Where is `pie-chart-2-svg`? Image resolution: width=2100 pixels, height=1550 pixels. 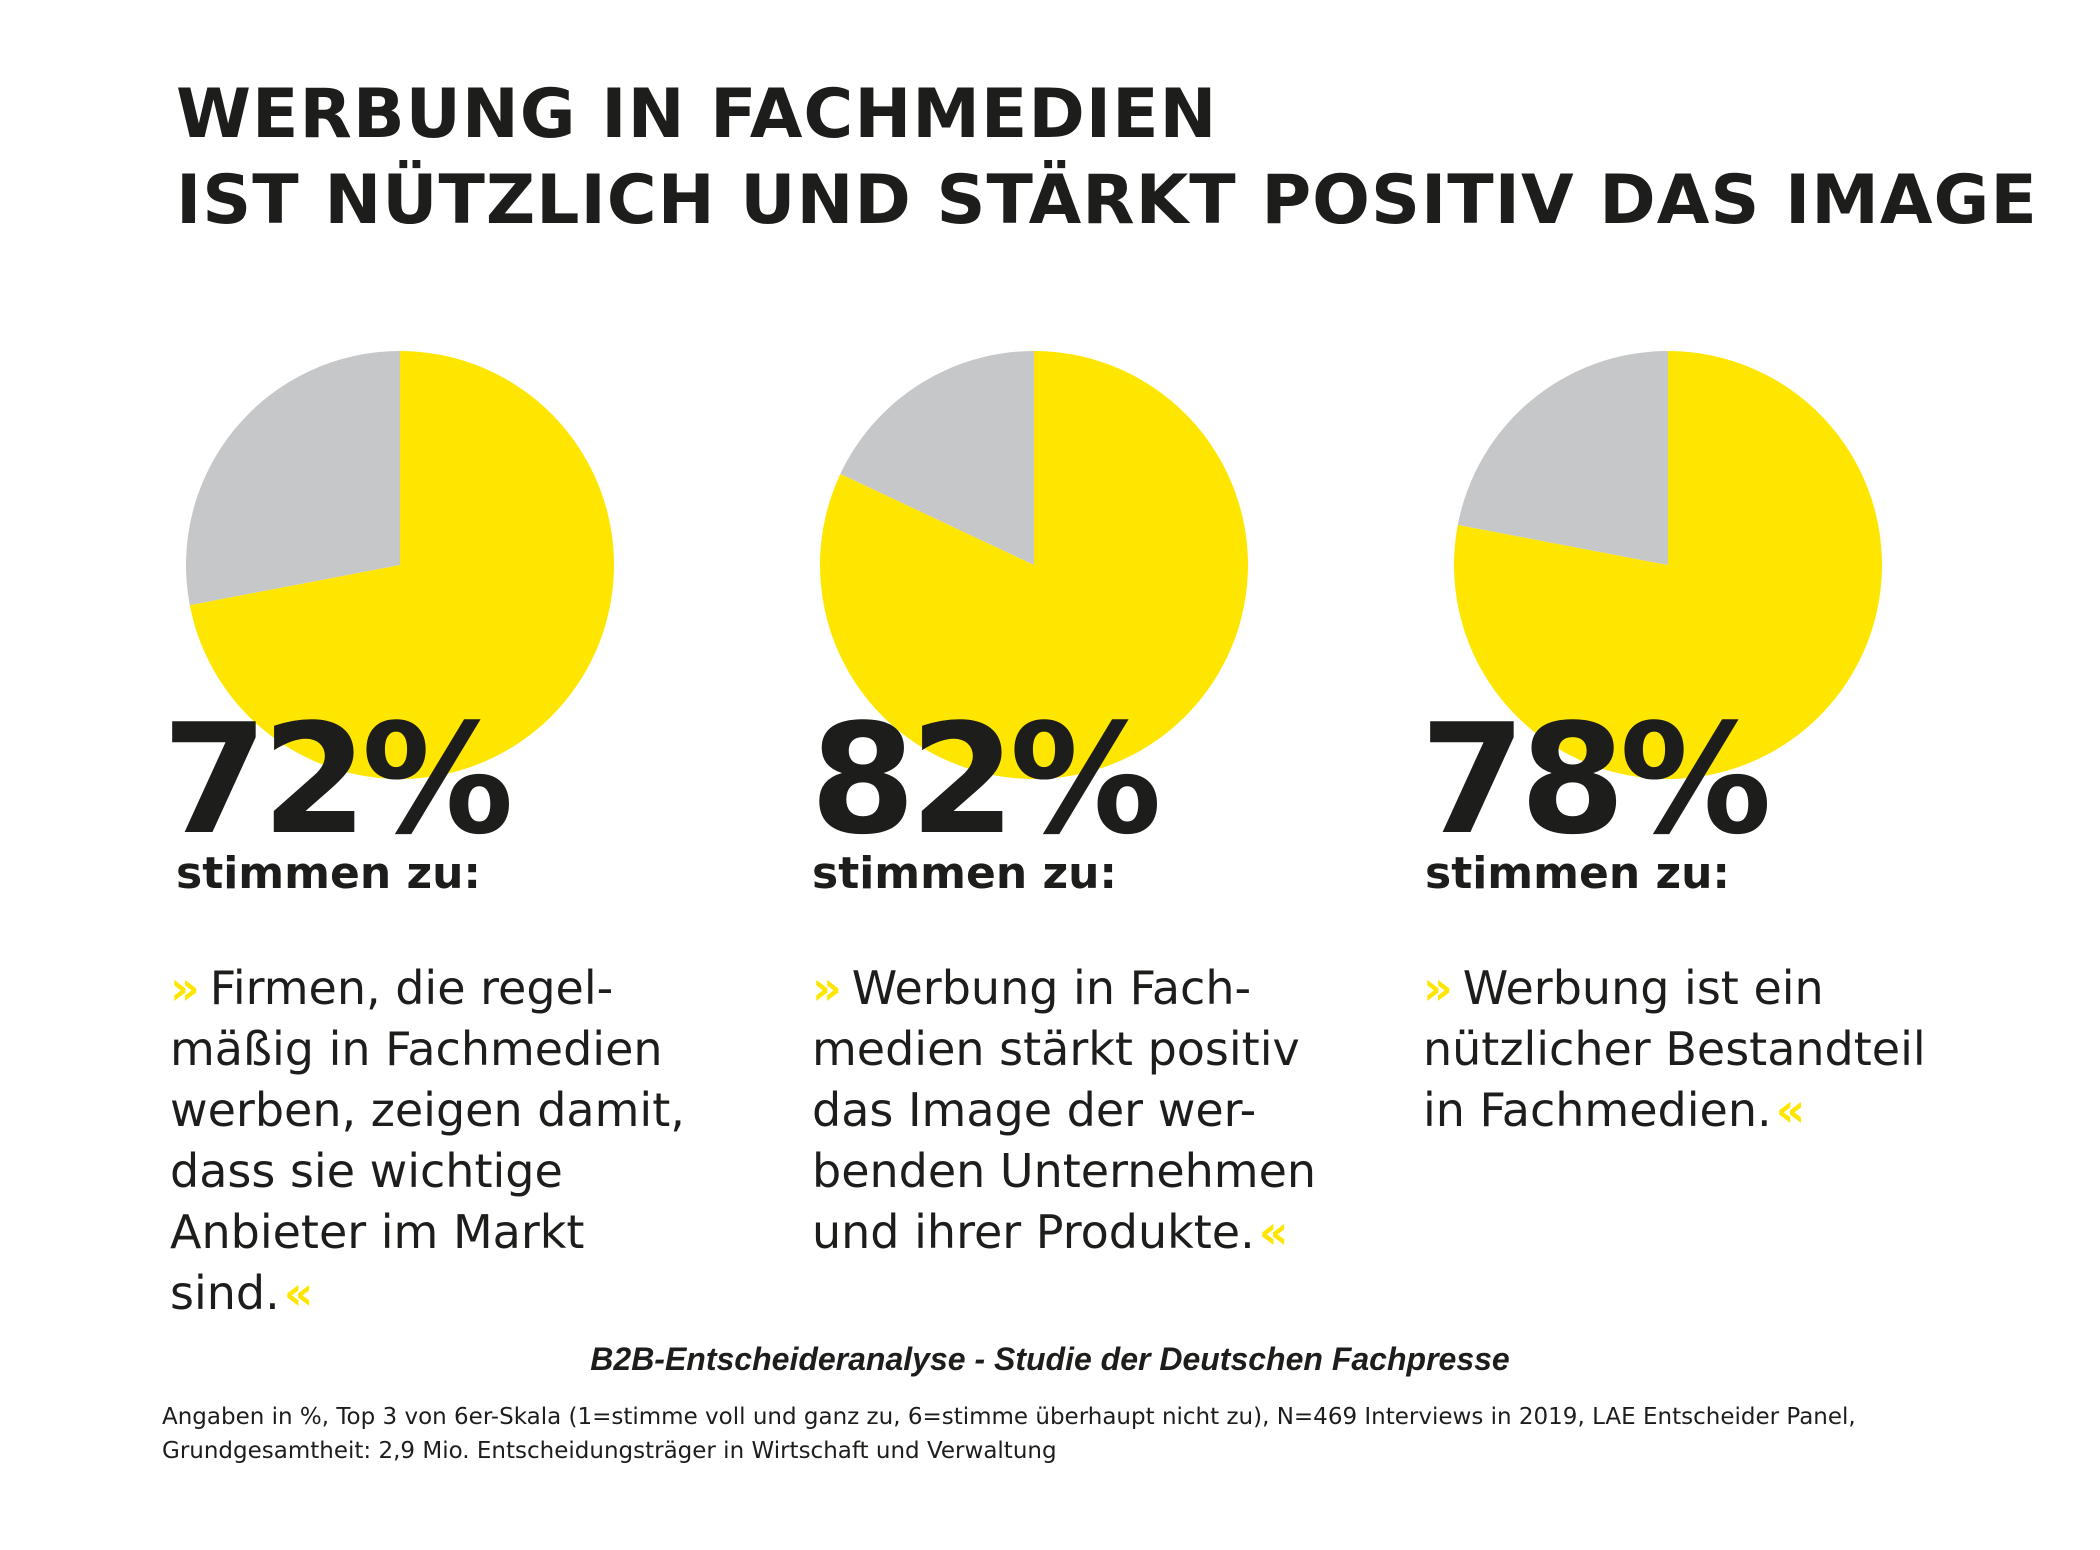 pie-chart-2-svg is located at coordinates (1034, 565).